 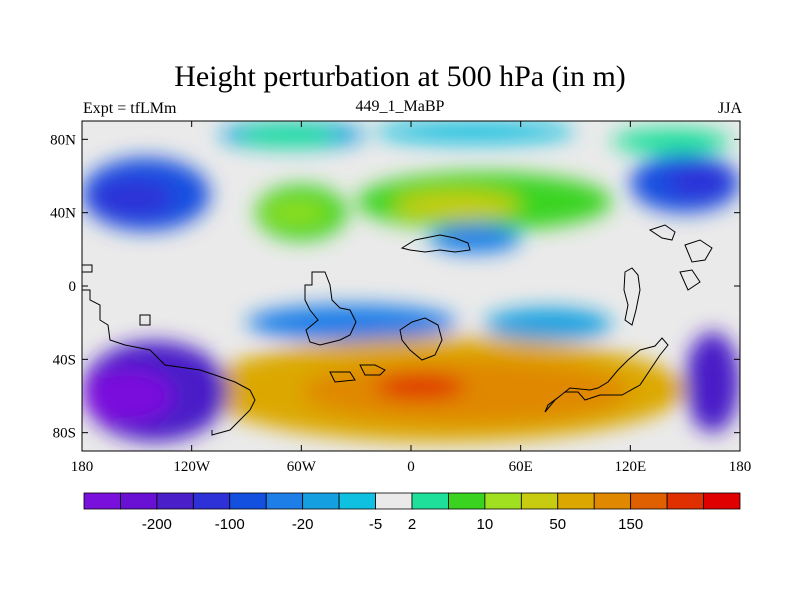 What do you see at coordinates (557, 524) in the screenshot?
I see `colorbar-label: 50` at bounding box center [557, 524].